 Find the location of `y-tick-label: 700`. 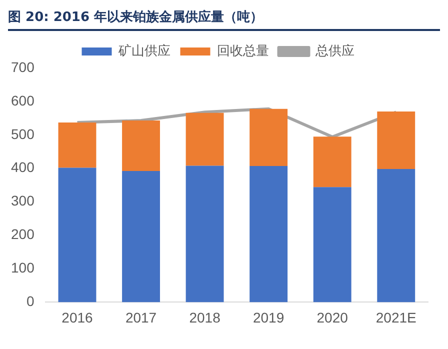

y-tick-label: 700 is located at coordinates (23, 66).